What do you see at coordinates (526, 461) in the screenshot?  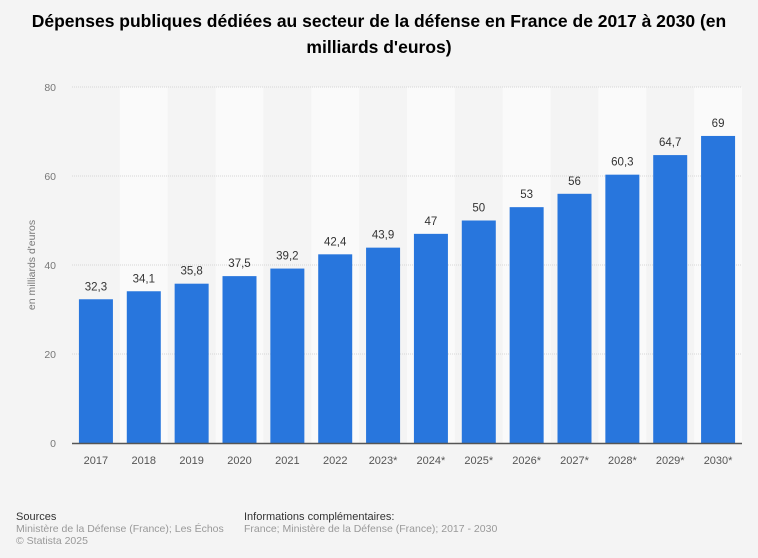 I see `x-tick-label: 2026*` at bounding box center [526, 461].